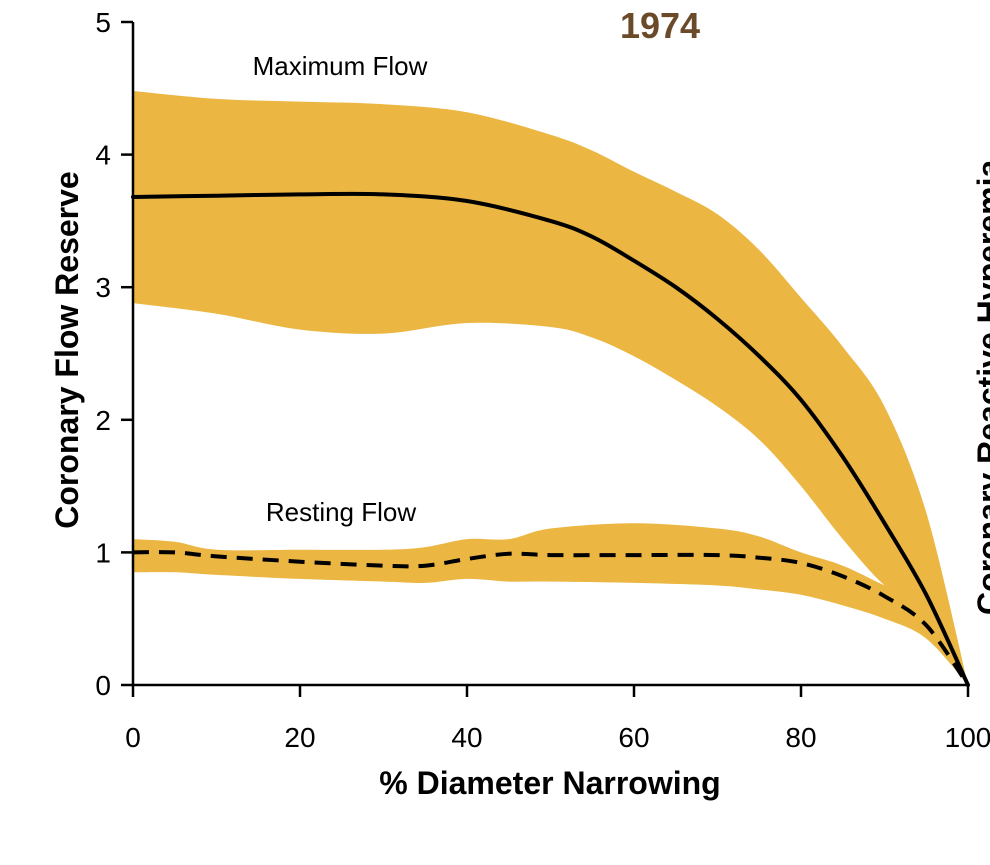 This screenshot has height=865, width=990. Describe the element at coordinates (103, 552) in the screenshot. I see `y-tick-label-1: 1` at that location.